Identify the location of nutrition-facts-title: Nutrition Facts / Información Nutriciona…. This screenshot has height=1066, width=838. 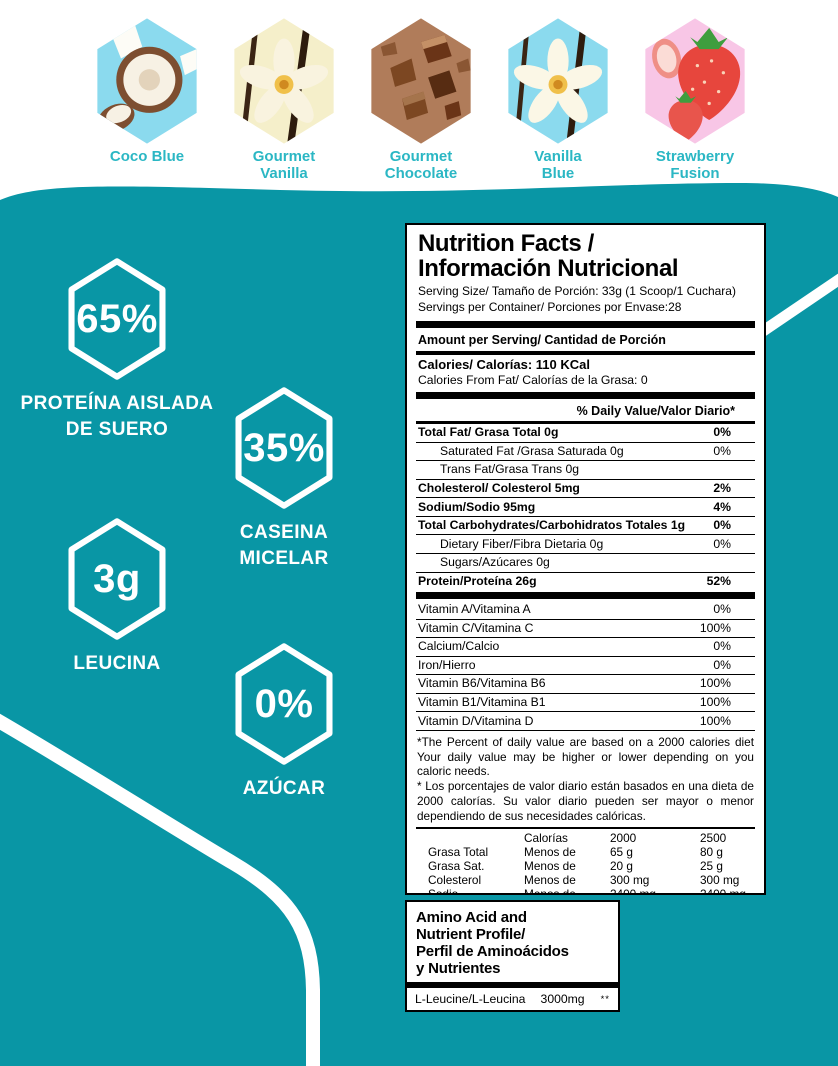
(585, 254).